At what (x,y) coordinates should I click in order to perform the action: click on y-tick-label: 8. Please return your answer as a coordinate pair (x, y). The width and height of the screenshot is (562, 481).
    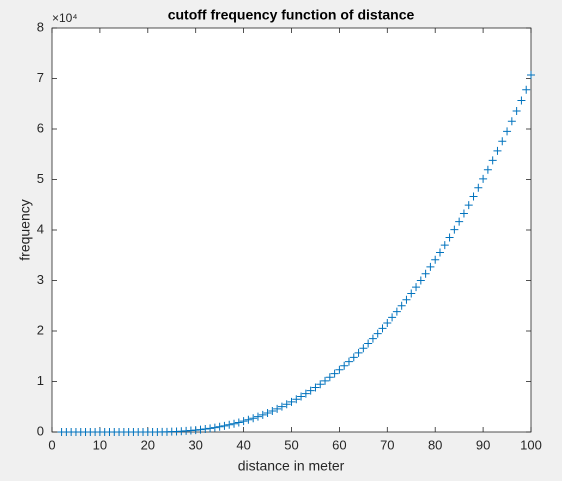
    Looking at the image, I should click on (40, 26).